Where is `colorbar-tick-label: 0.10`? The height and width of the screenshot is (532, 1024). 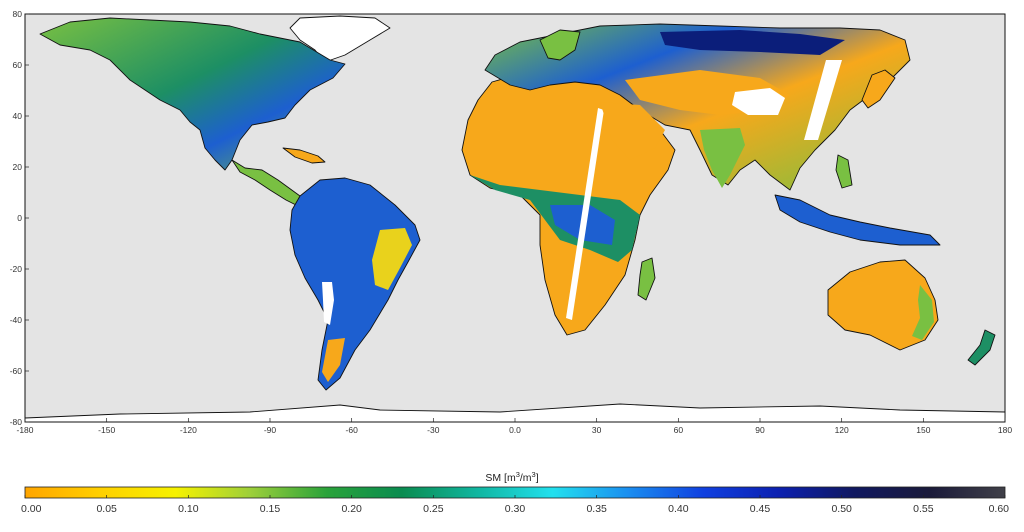
colorbar-tick-label: 0.10 is located at coordinates (188, 509).